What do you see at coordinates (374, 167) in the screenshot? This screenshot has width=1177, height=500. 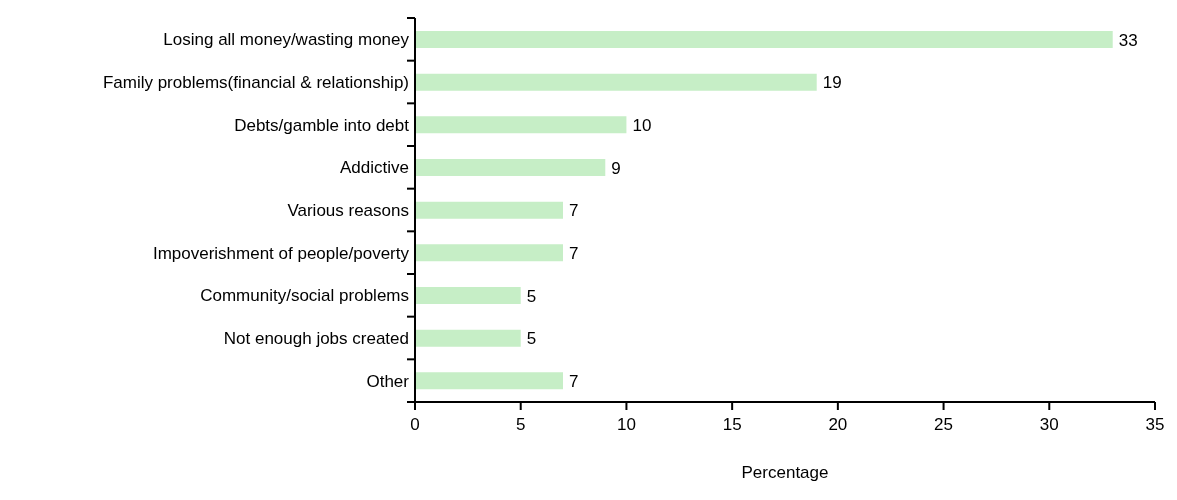 I see `y-tick-label: Addictive` at bounding box center [374, 167].